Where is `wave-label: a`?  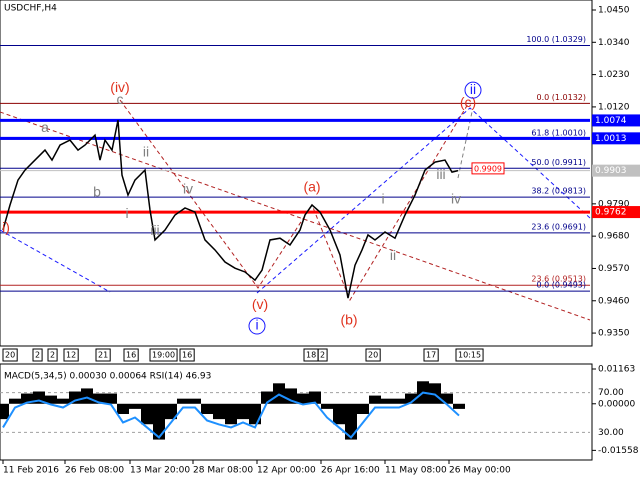 wave-label: a is located at coordinates (45, 127).